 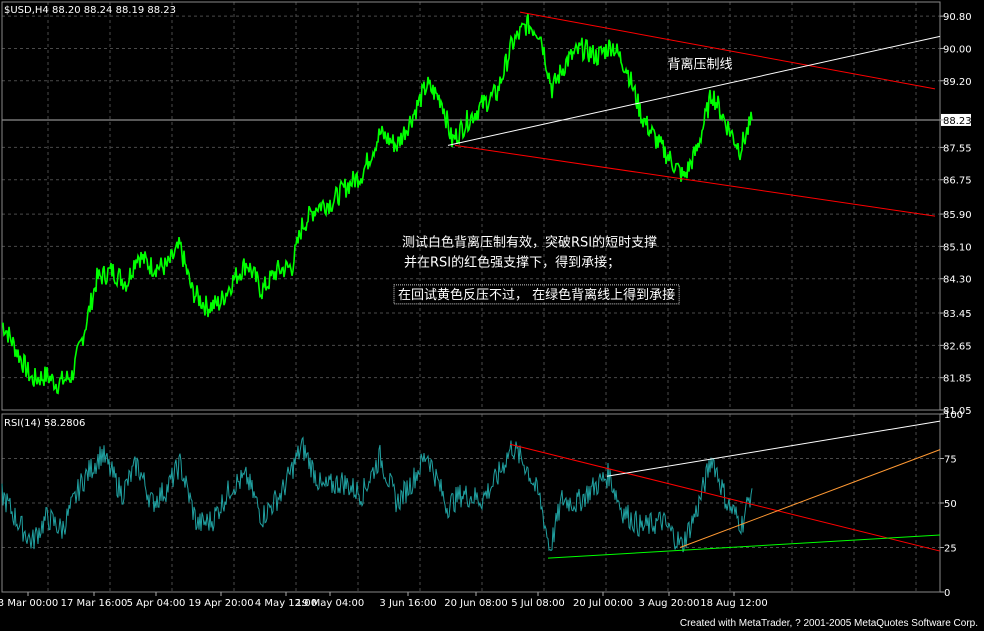 I want to click on annotation-text: 并在RSI的红色强支撑下，得到承接；, so click(x=512, y=263).